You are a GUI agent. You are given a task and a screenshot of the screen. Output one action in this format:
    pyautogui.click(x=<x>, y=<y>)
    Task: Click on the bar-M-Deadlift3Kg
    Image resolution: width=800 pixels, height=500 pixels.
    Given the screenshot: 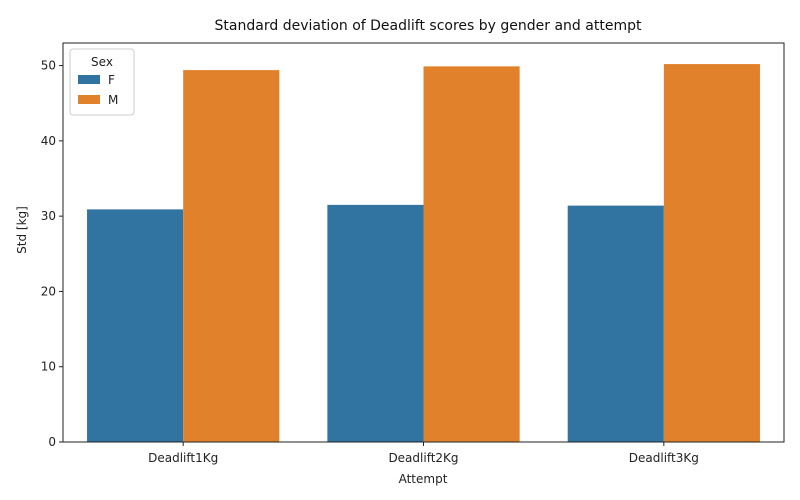 What is the action you would take?
    pyautogui.click(x=711, y=253)
    